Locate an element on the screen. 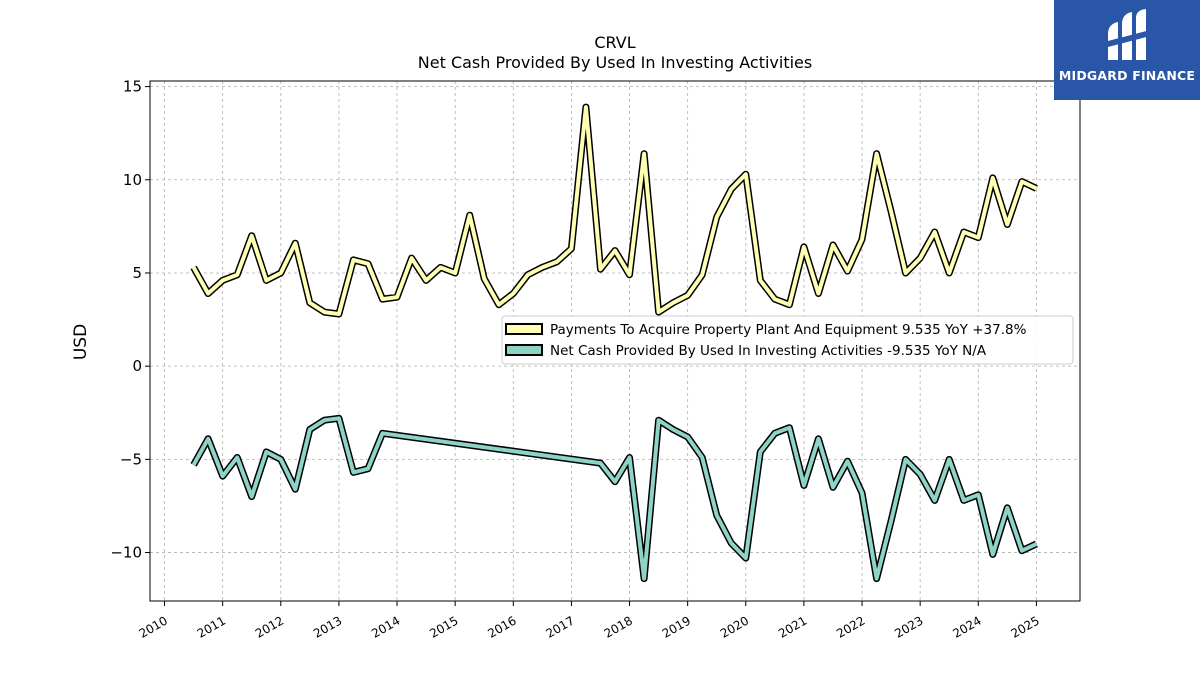  midgard-logo-icon is located at coordinates (1127, 34).